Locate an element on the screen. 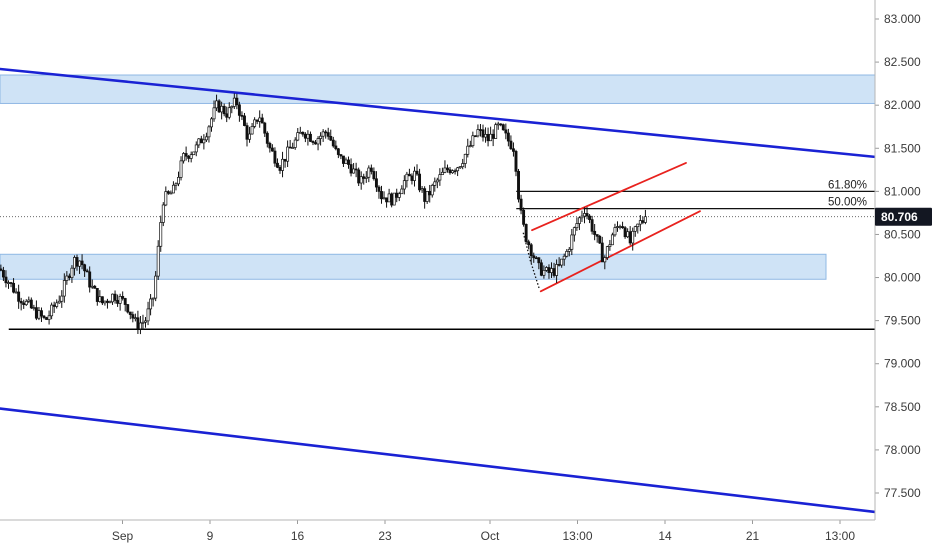  y-tick-label: 77.500 is located at coordinates (902, 493).